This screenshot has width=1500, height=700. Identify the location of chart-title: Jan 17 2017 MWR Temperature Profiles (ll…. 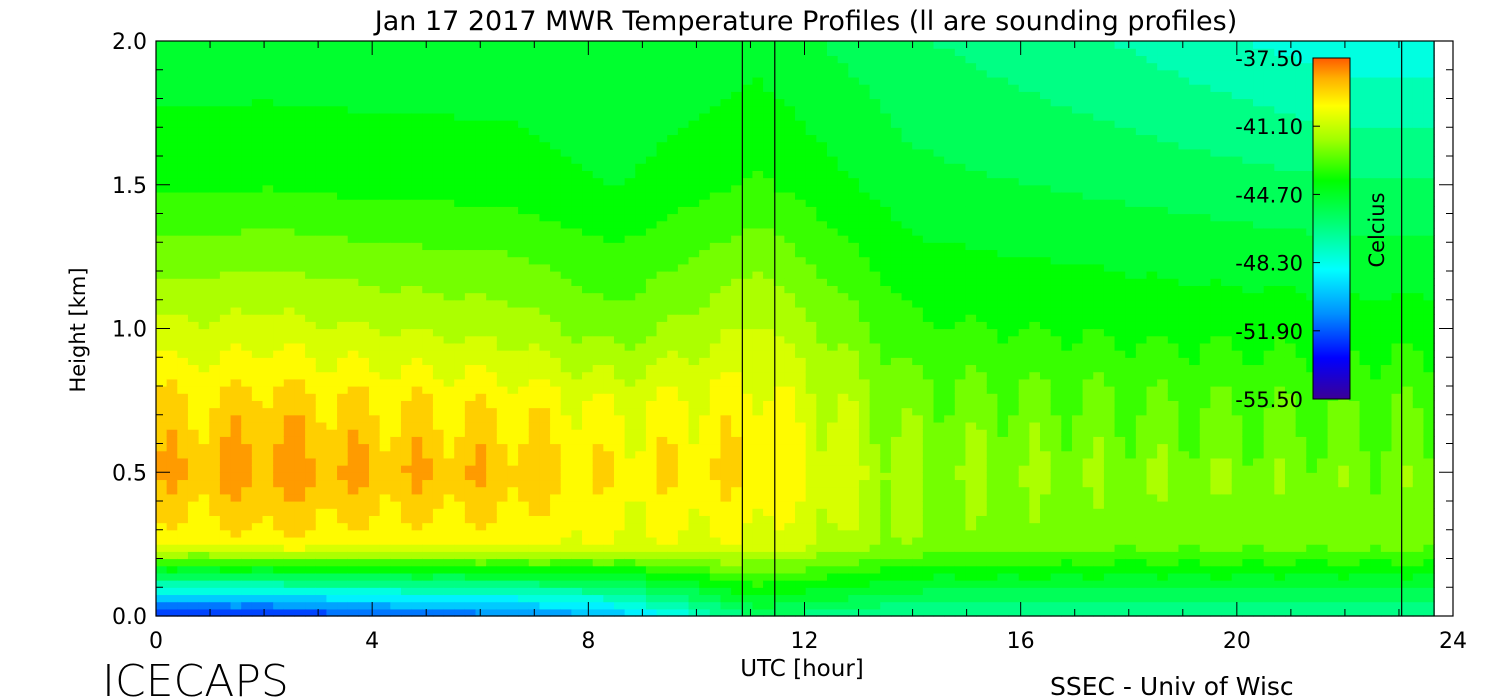
(805, 21).